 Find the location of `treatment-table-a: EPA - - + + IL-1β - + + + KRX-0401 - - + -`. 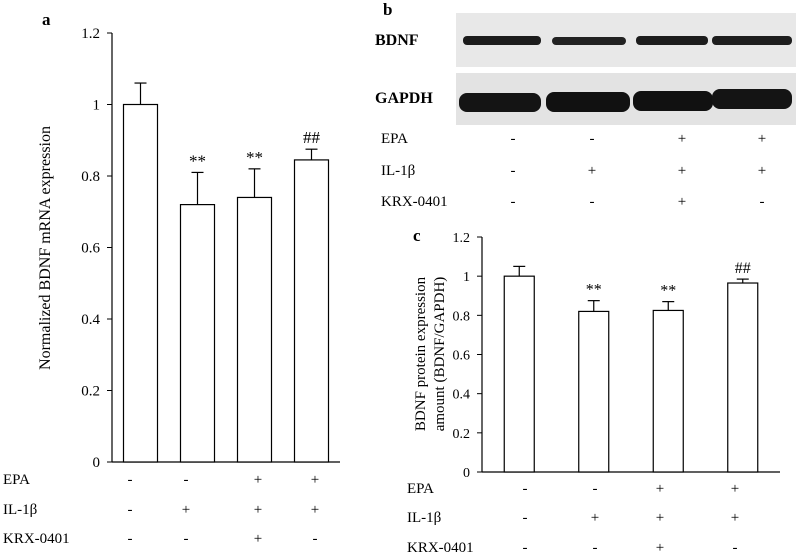

treatment-table-a: EPA - - + + IL-1β - + + + KRX-0401 - - + - is located at coordinates (161, 509).